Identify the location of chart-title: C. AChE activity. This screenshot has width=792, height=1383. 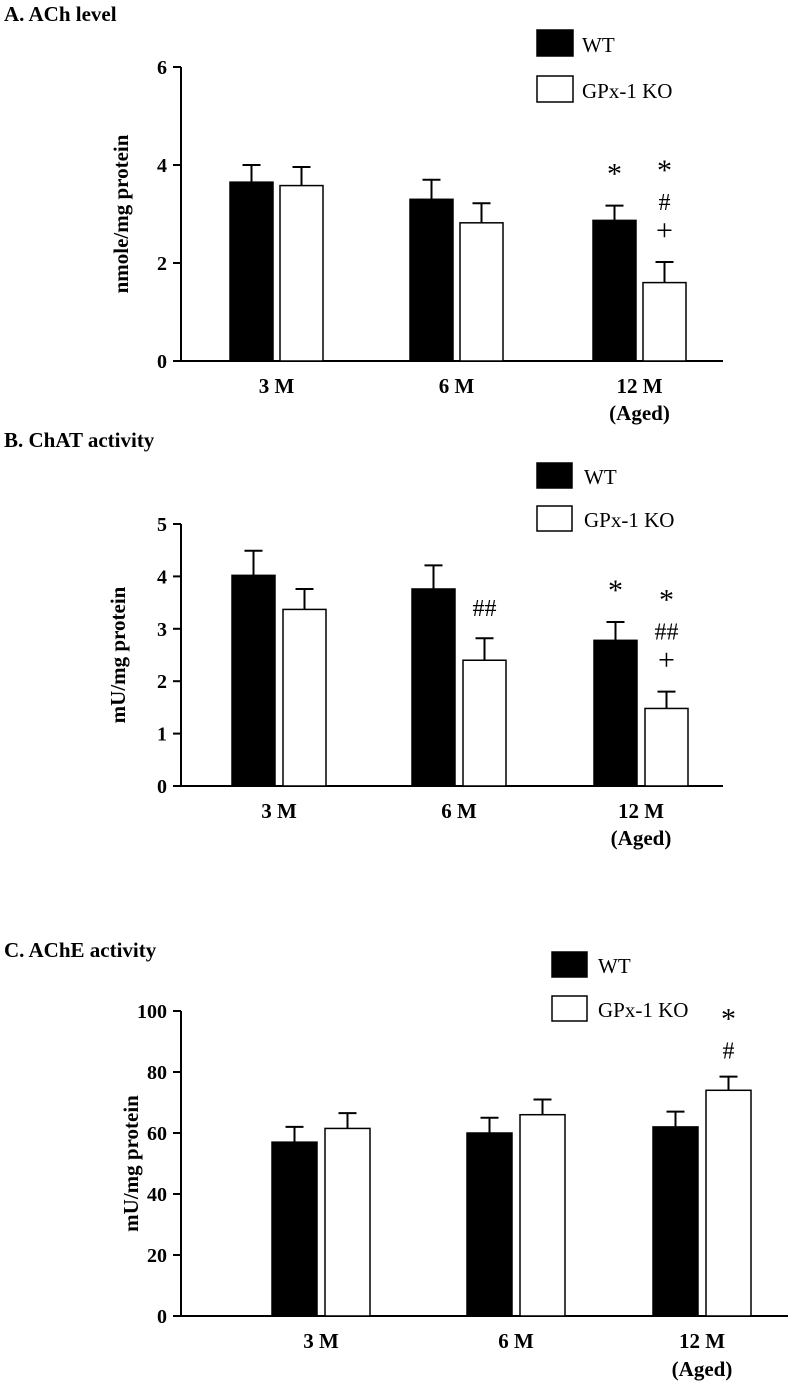
(80, 950).